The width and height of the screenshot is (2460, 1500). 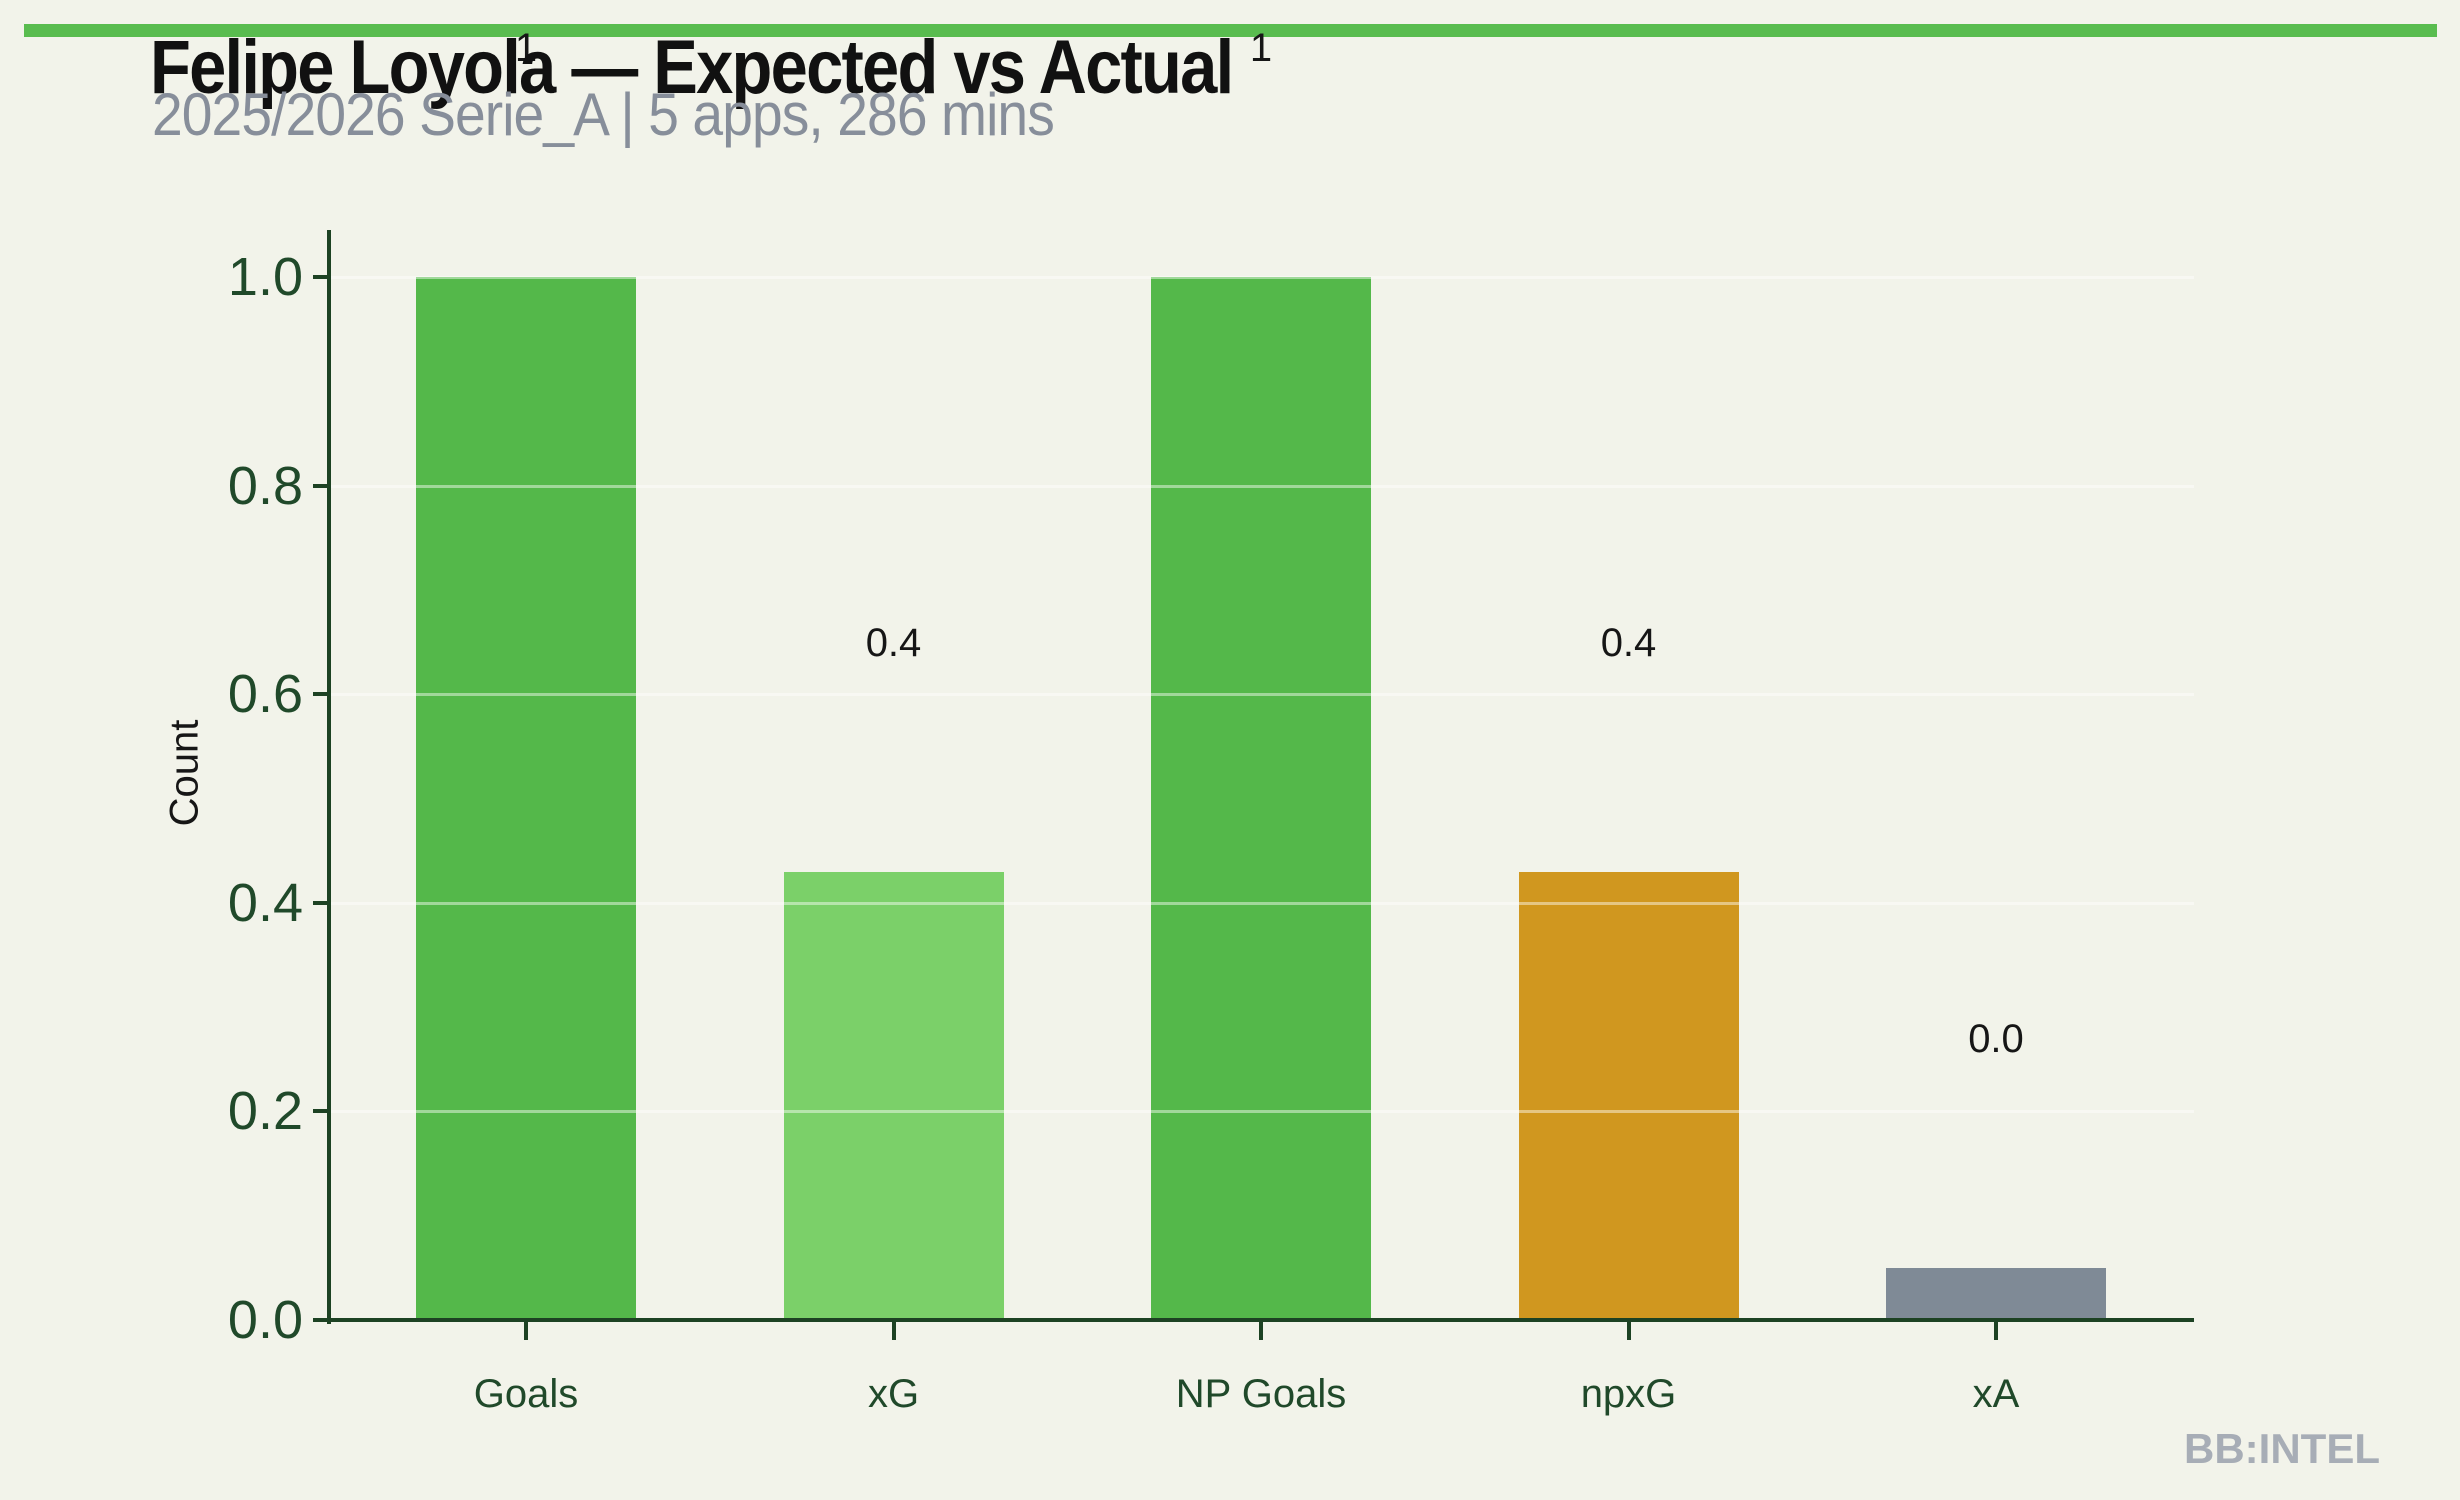 I want to click on bar-xa, so click(x=1996, y=1294).